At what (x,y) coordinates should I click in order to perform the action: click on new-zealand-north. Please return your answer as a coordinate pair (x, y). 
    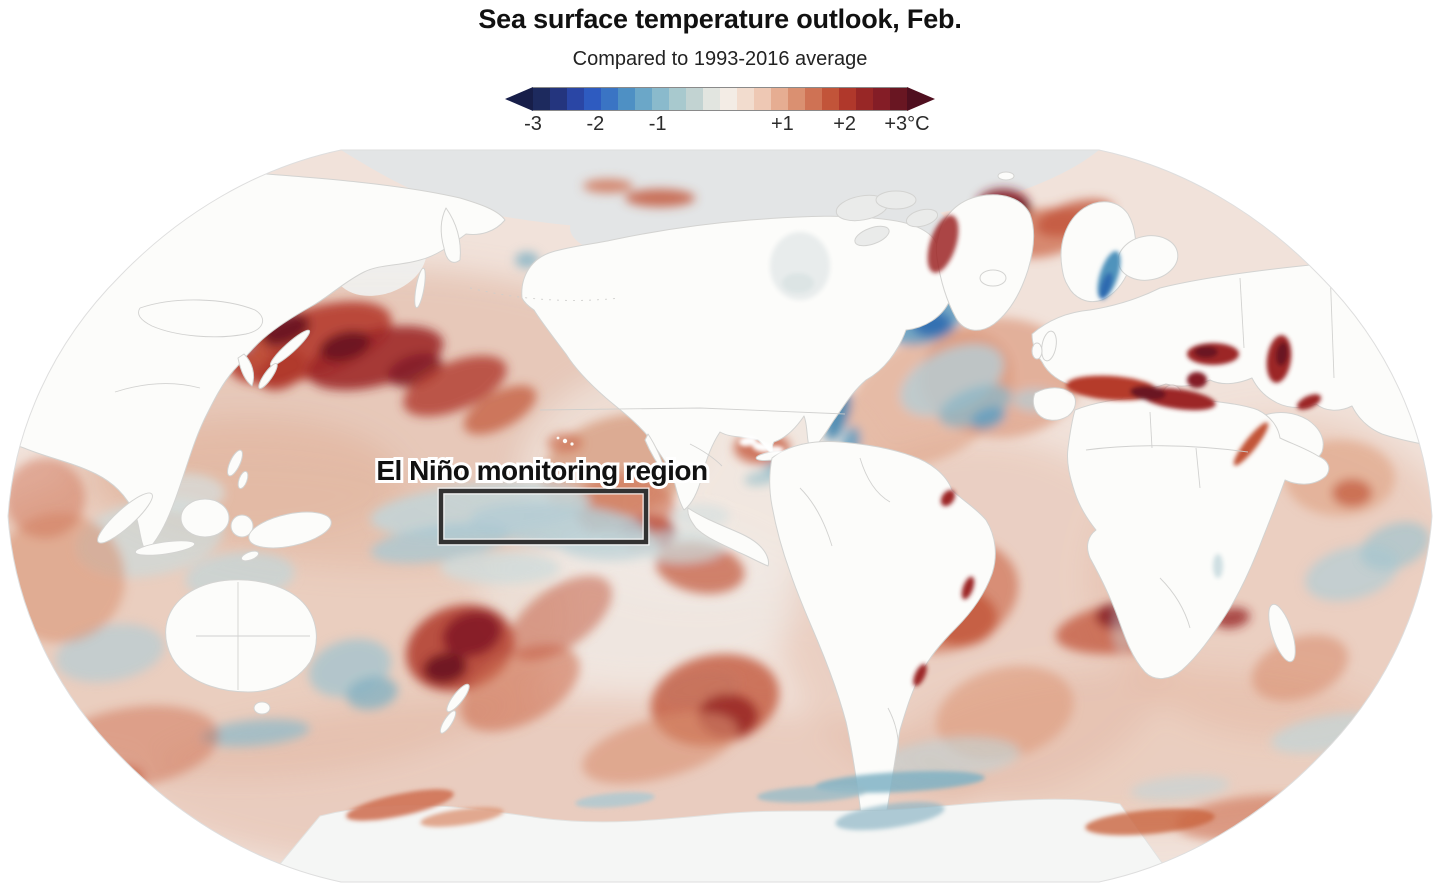
    Looking at the image, I should click on (458, 698).